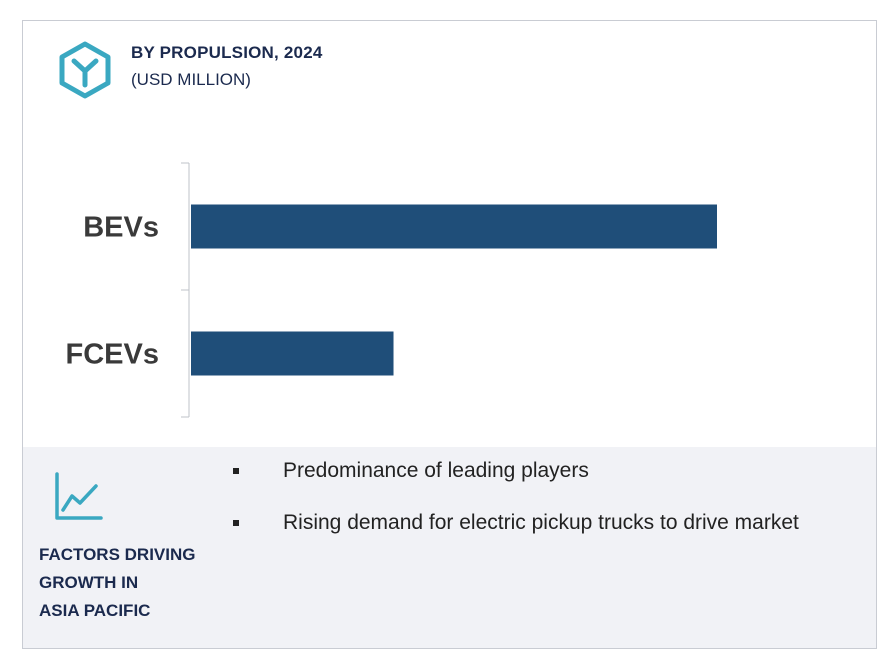 The image size is (895, 667). I want to click on factors-heading: FACTORS DRIVING GROWTH IN ASIA PACIFIC, so click(134, 583).